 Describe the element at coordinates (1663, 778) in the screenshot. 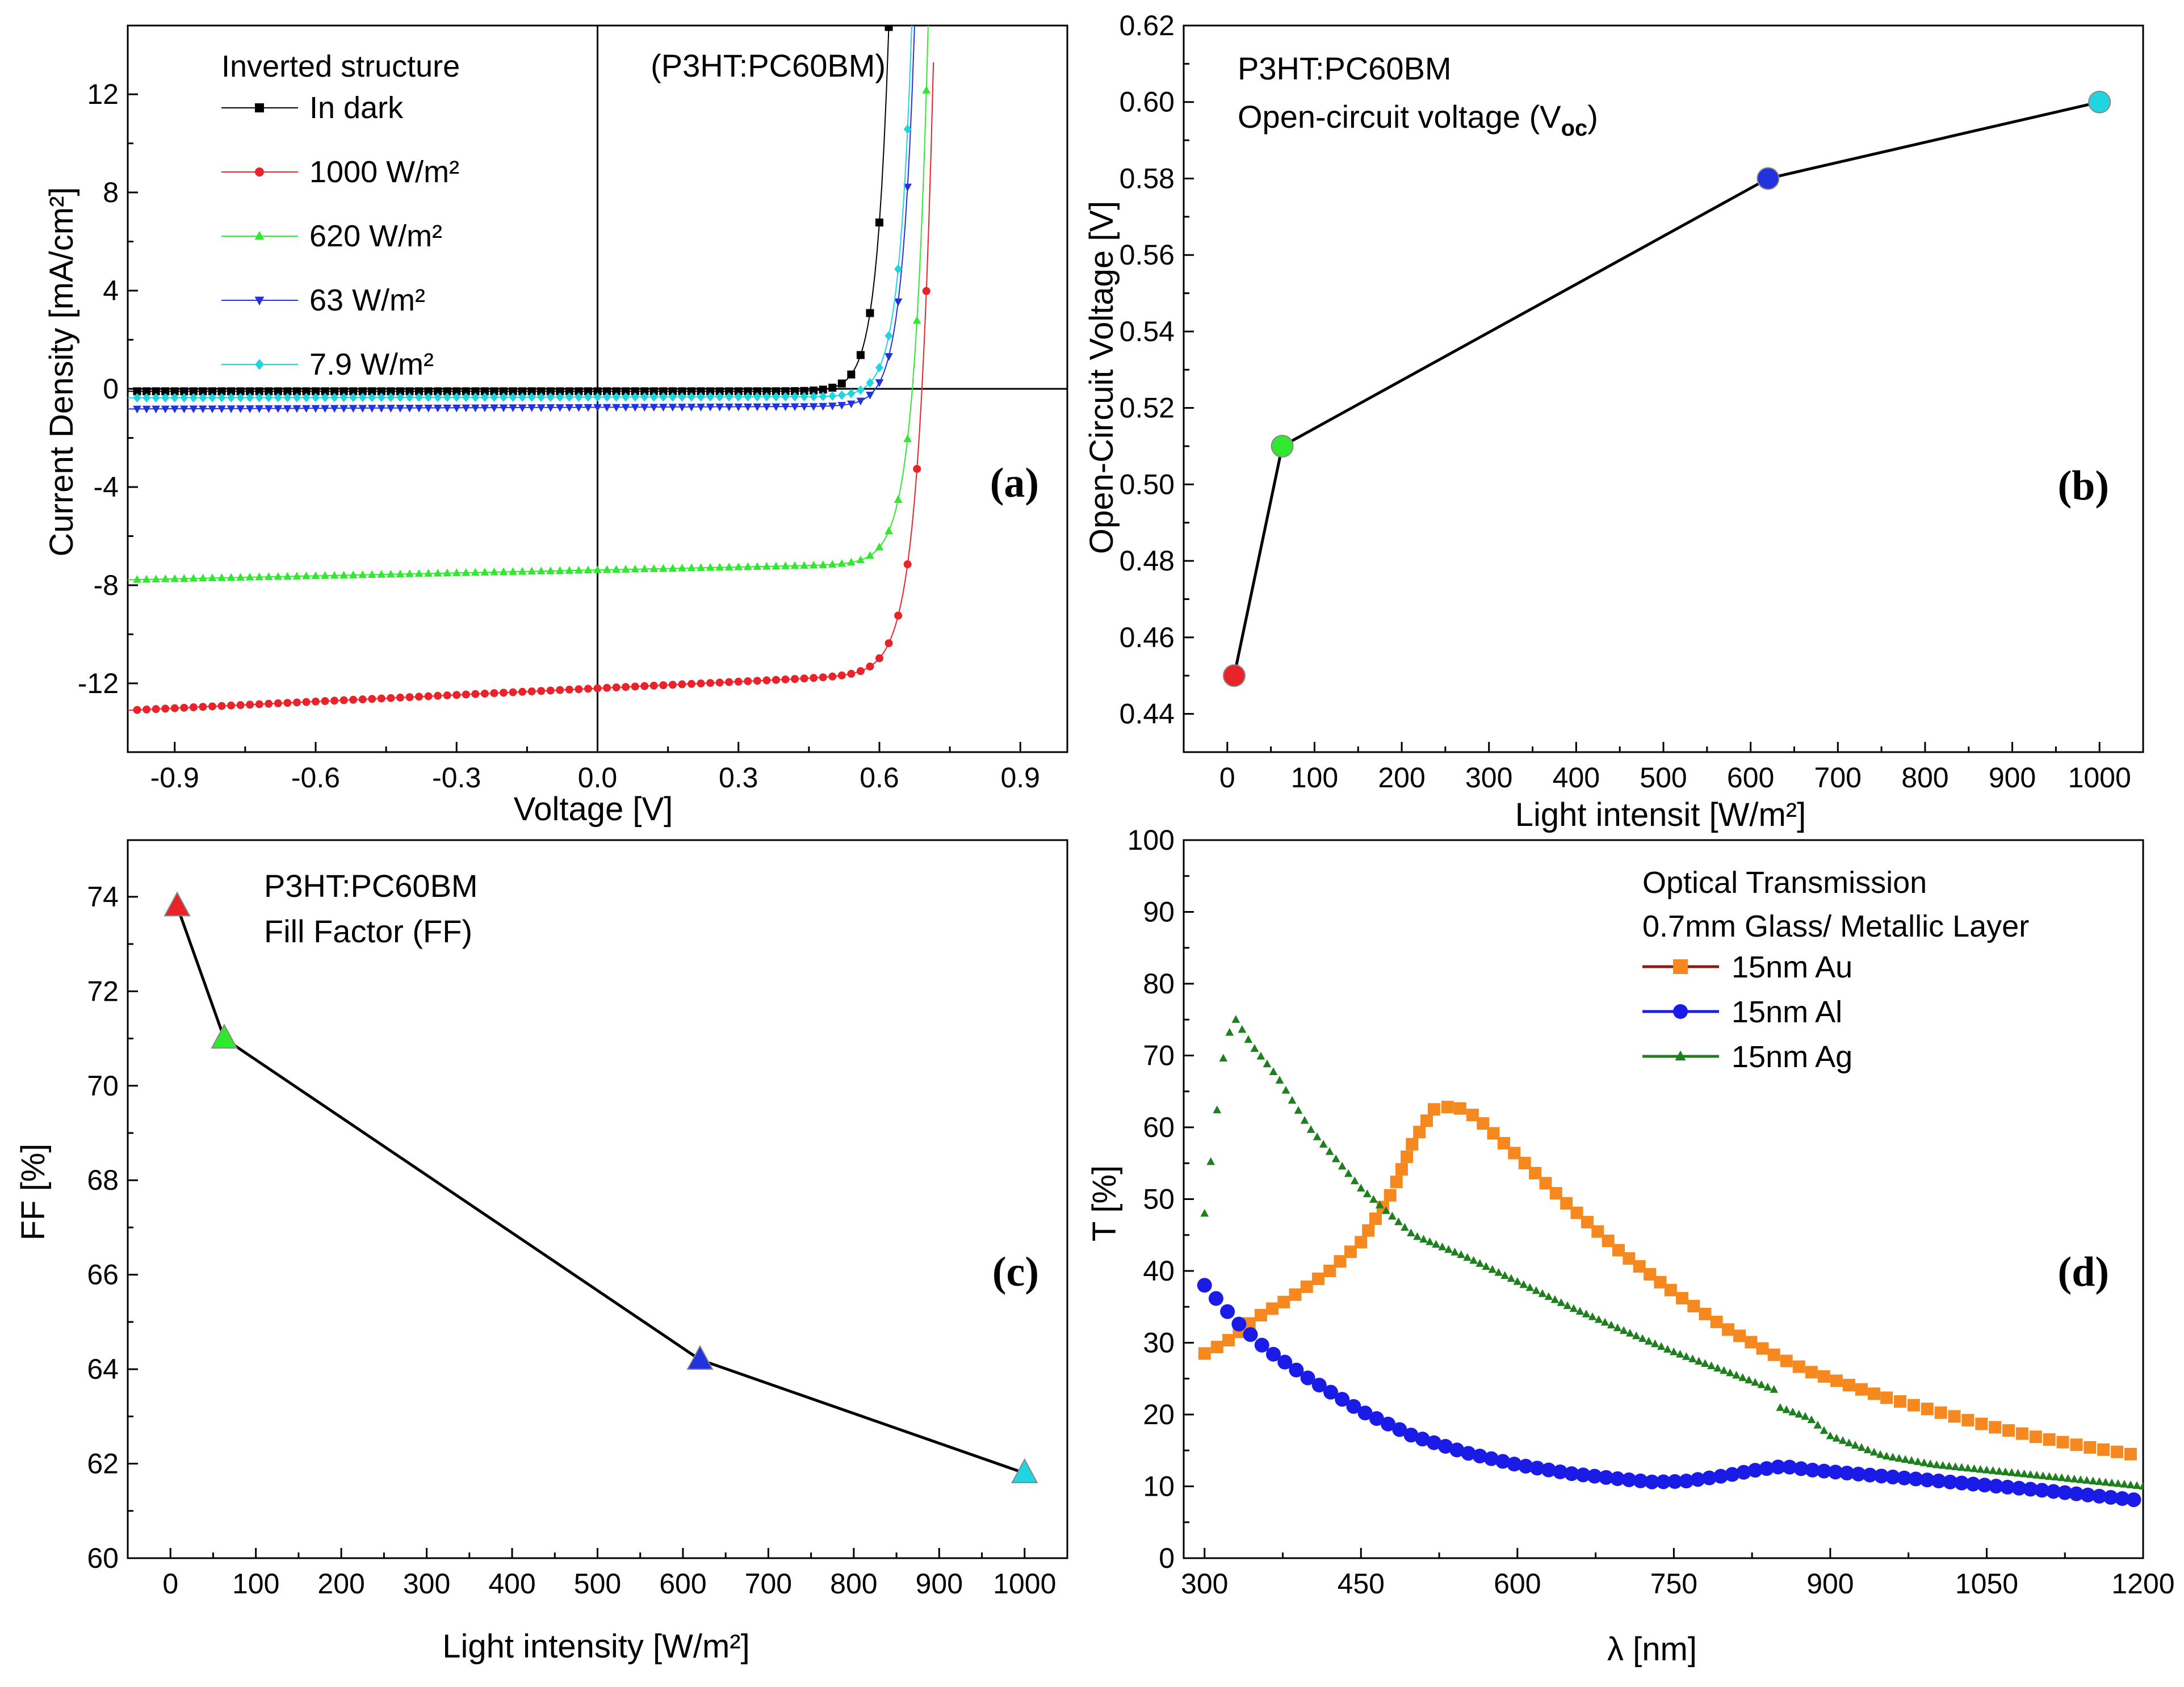

I see `panel-b-x-tick-label: 500` at that location.